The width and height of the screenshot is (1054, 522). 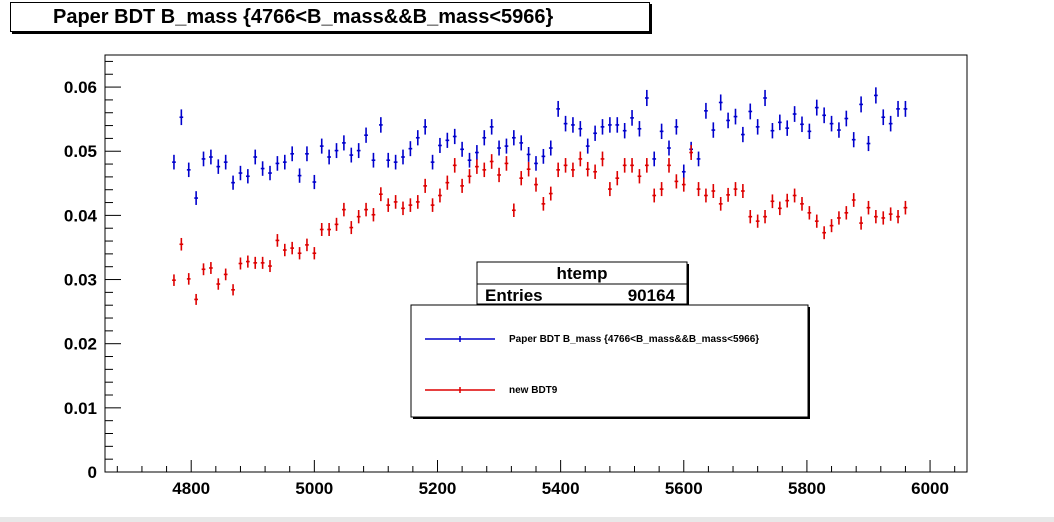 I want to click on stats-box-name: htemp, so click(x=582, y=273).